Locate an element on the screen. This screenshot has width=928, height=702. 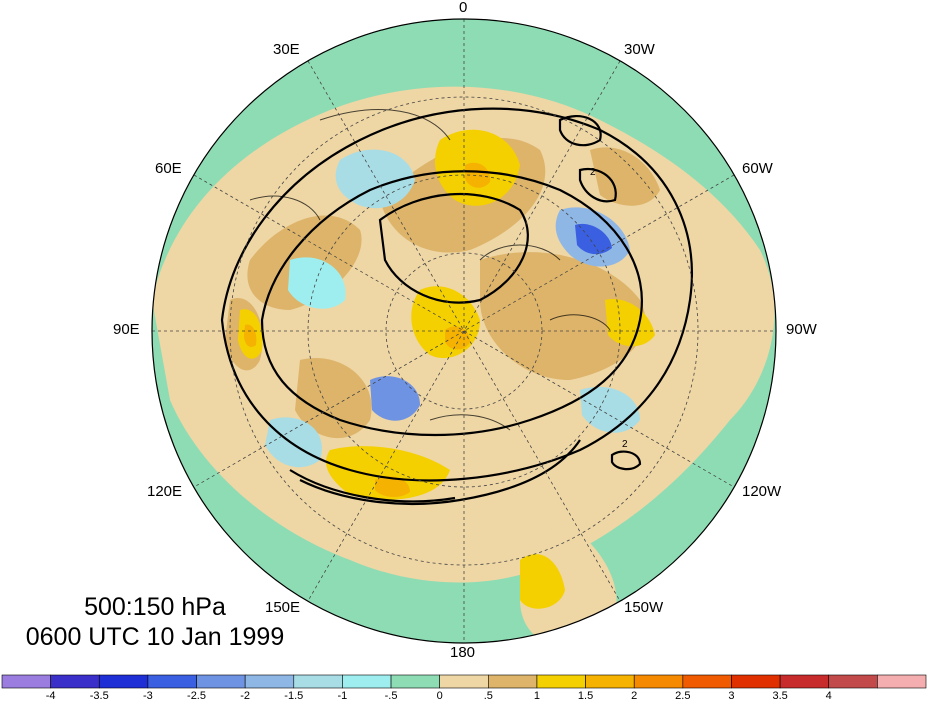
fill-orange-regions is located at coordinates (367, 330).